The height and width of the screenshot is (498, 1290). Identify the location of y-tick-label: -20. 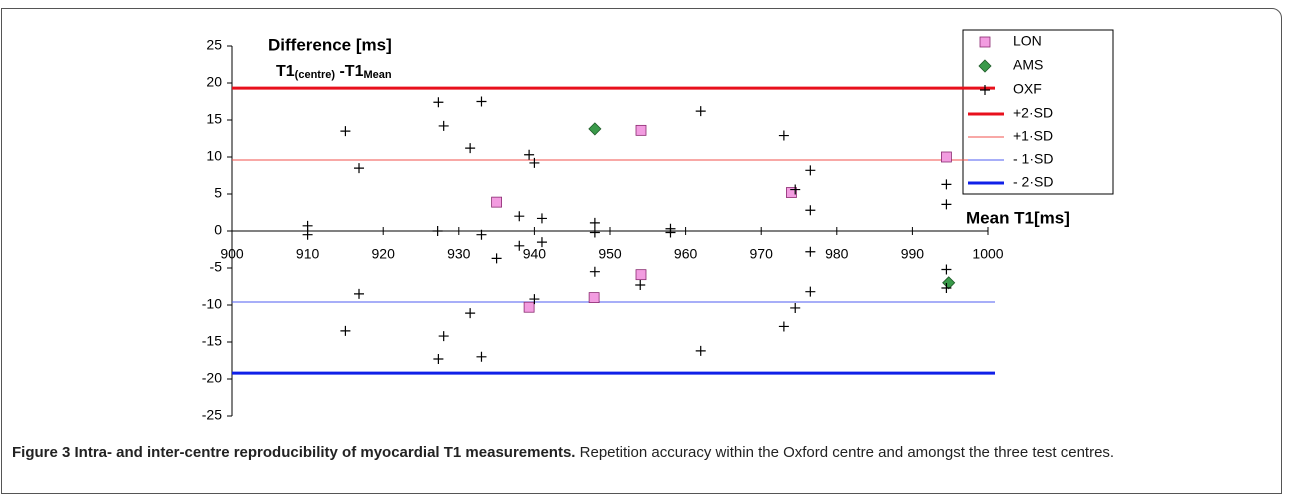
(212, 378).